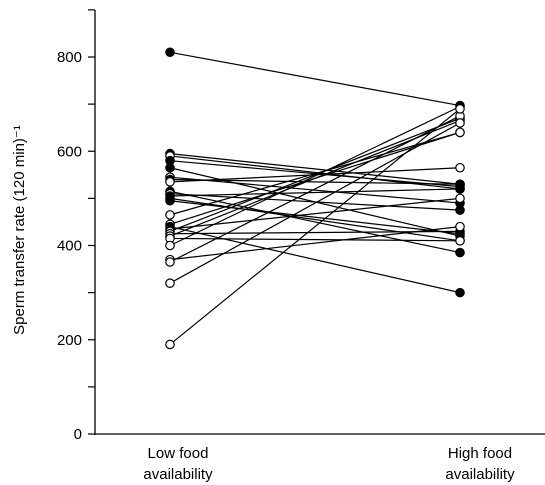  I want to click on y-axis-label: Sperm transfer rate (120 min)⁻¹, so click(19, 230).